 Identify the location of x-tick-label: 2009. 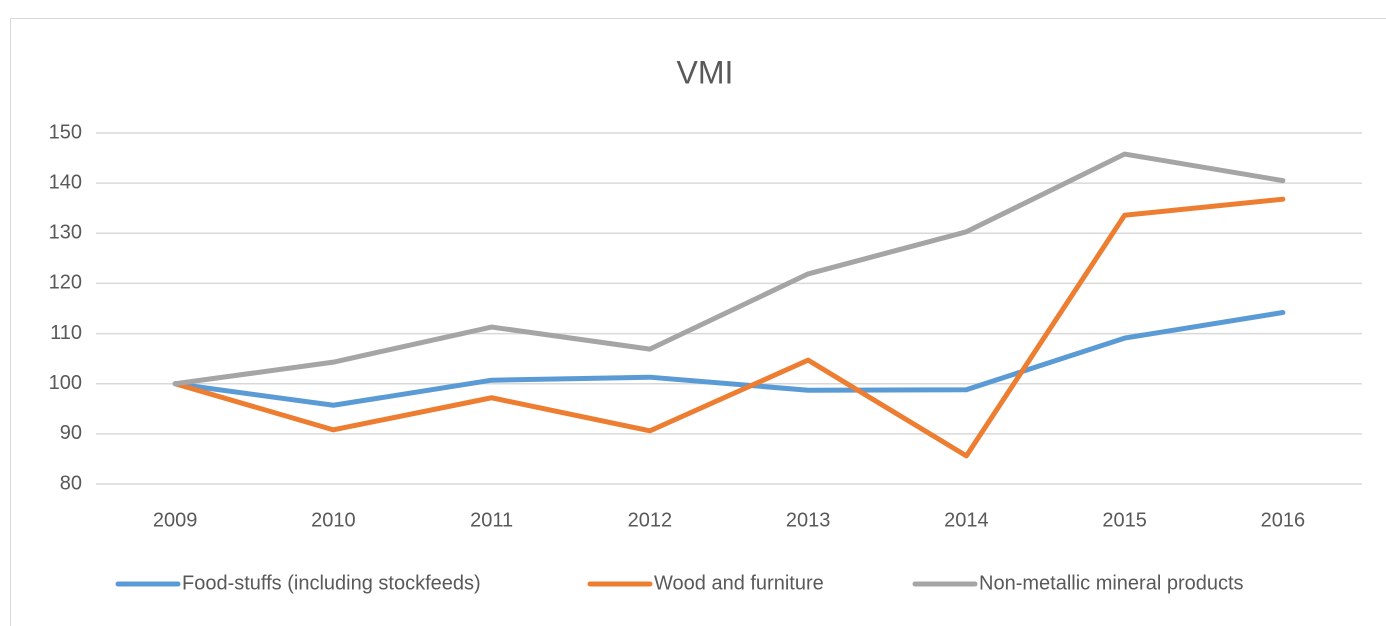
(175, 520).